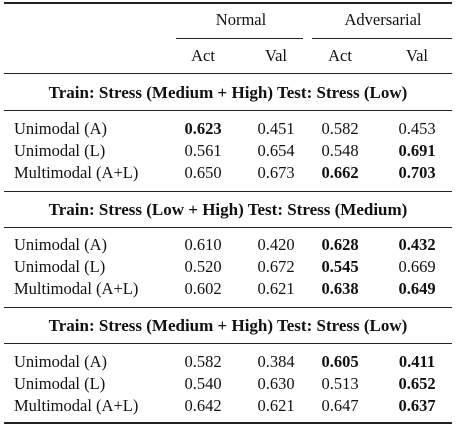 The height and width of the screenshot is (426, 456). Describe the element at coordinates (203, 288) in the screenshot. I see `cell-normal-act: 0.602` at that location.